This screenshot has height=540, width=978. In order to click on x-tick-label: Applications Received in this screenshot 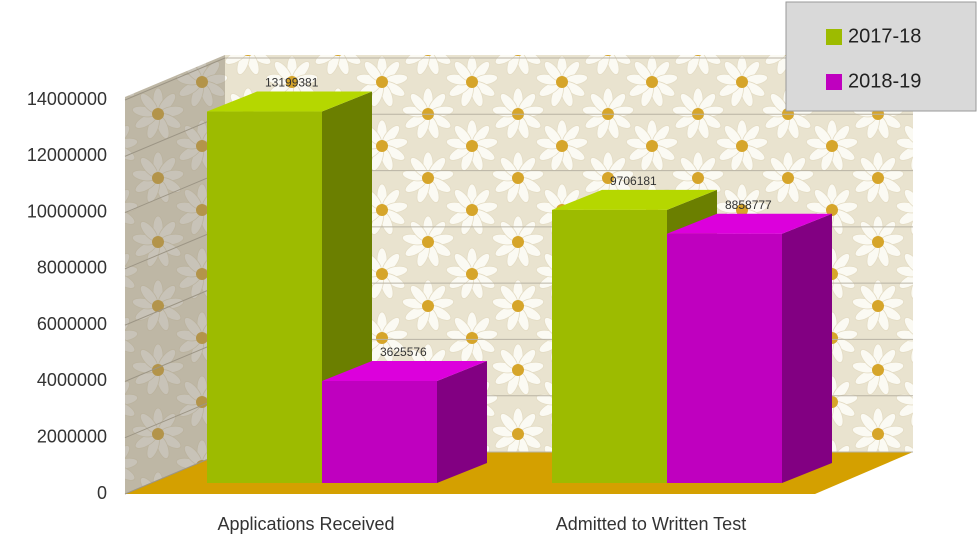, I will do `click(305, 524)`.